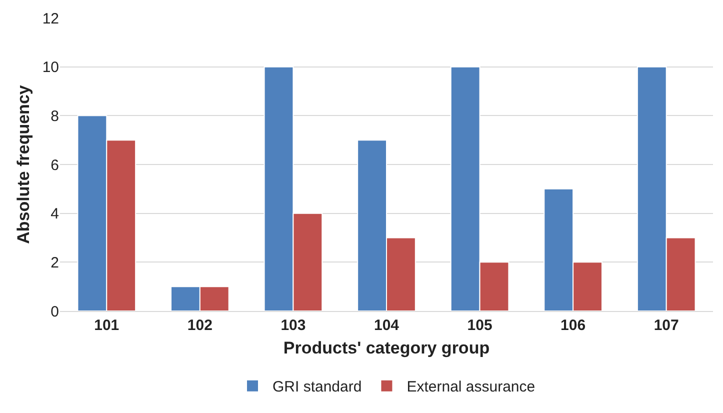  Describe the element at coordinates (199, 325) in the screenshot. I see `x-tick-label: 102` at that location.